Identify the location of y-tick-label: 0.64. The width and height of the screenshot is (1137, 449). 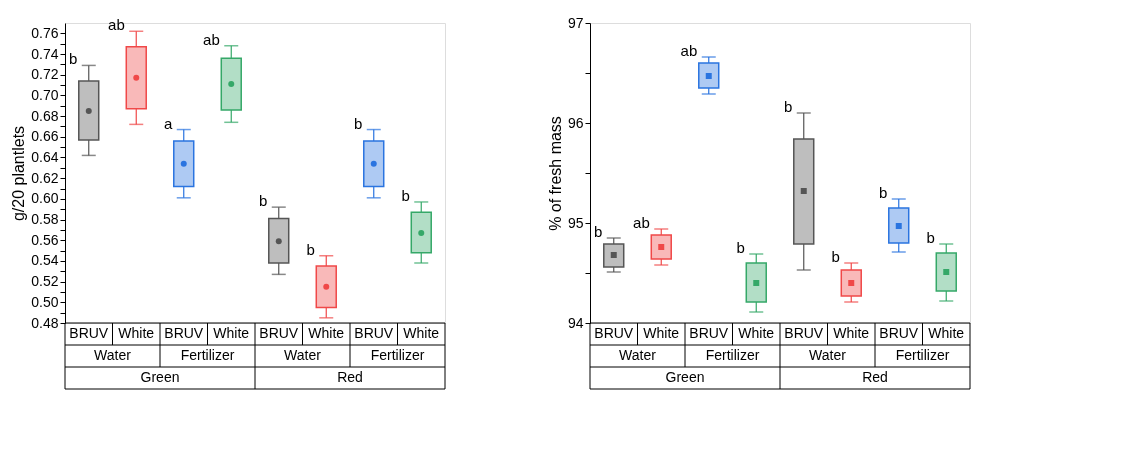
(45, 156).